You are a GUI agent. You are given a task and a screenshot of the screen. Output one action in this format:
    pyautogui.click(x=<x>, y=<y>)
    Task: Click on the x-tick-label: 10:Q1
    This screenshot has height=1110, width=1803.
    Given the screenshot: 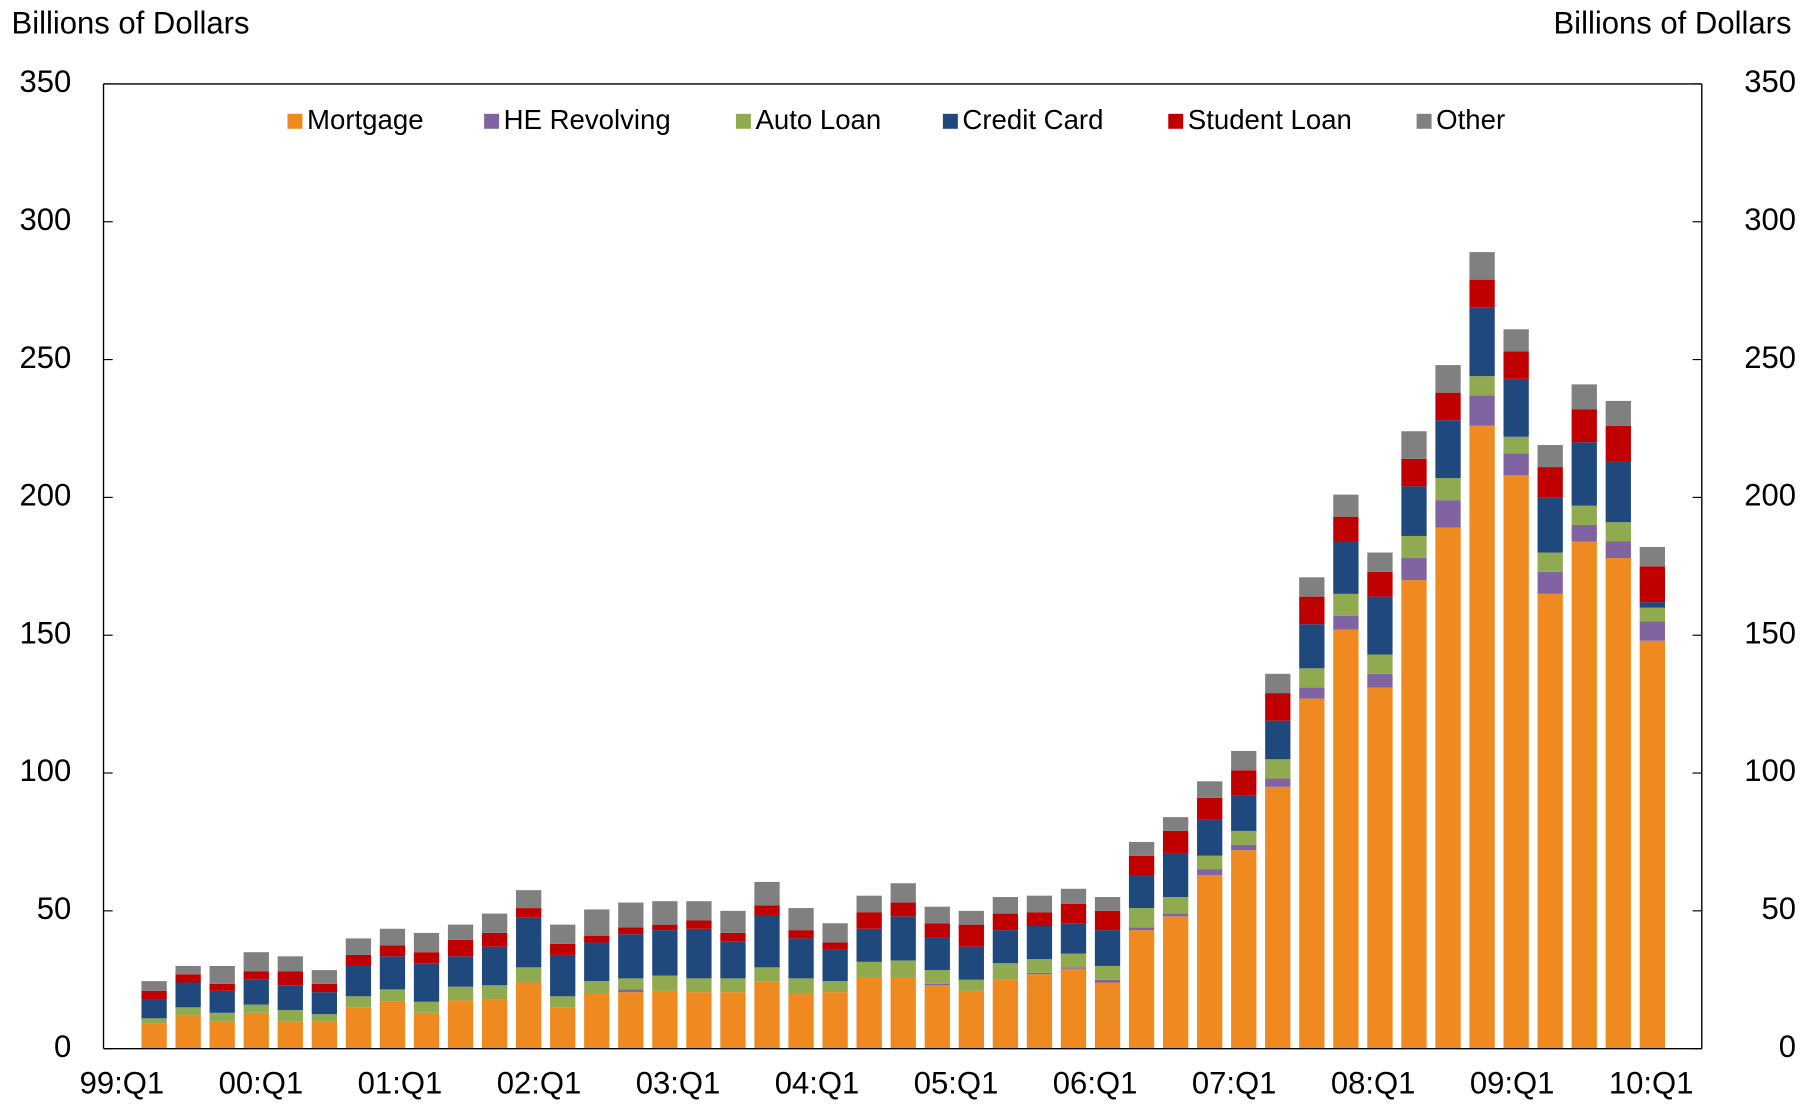 What is the action you would take?
    pyautogui.click(x=1651, y=1083)
    